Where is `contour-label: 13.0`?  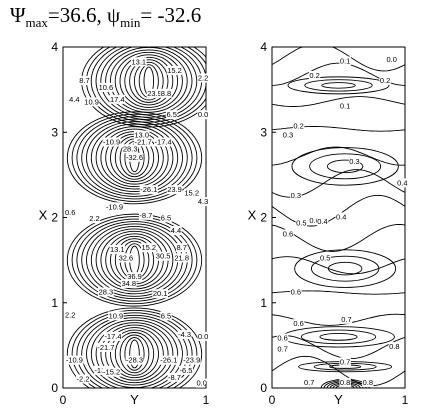
contour-label: 13.0 is located at coordinates (141, 135).